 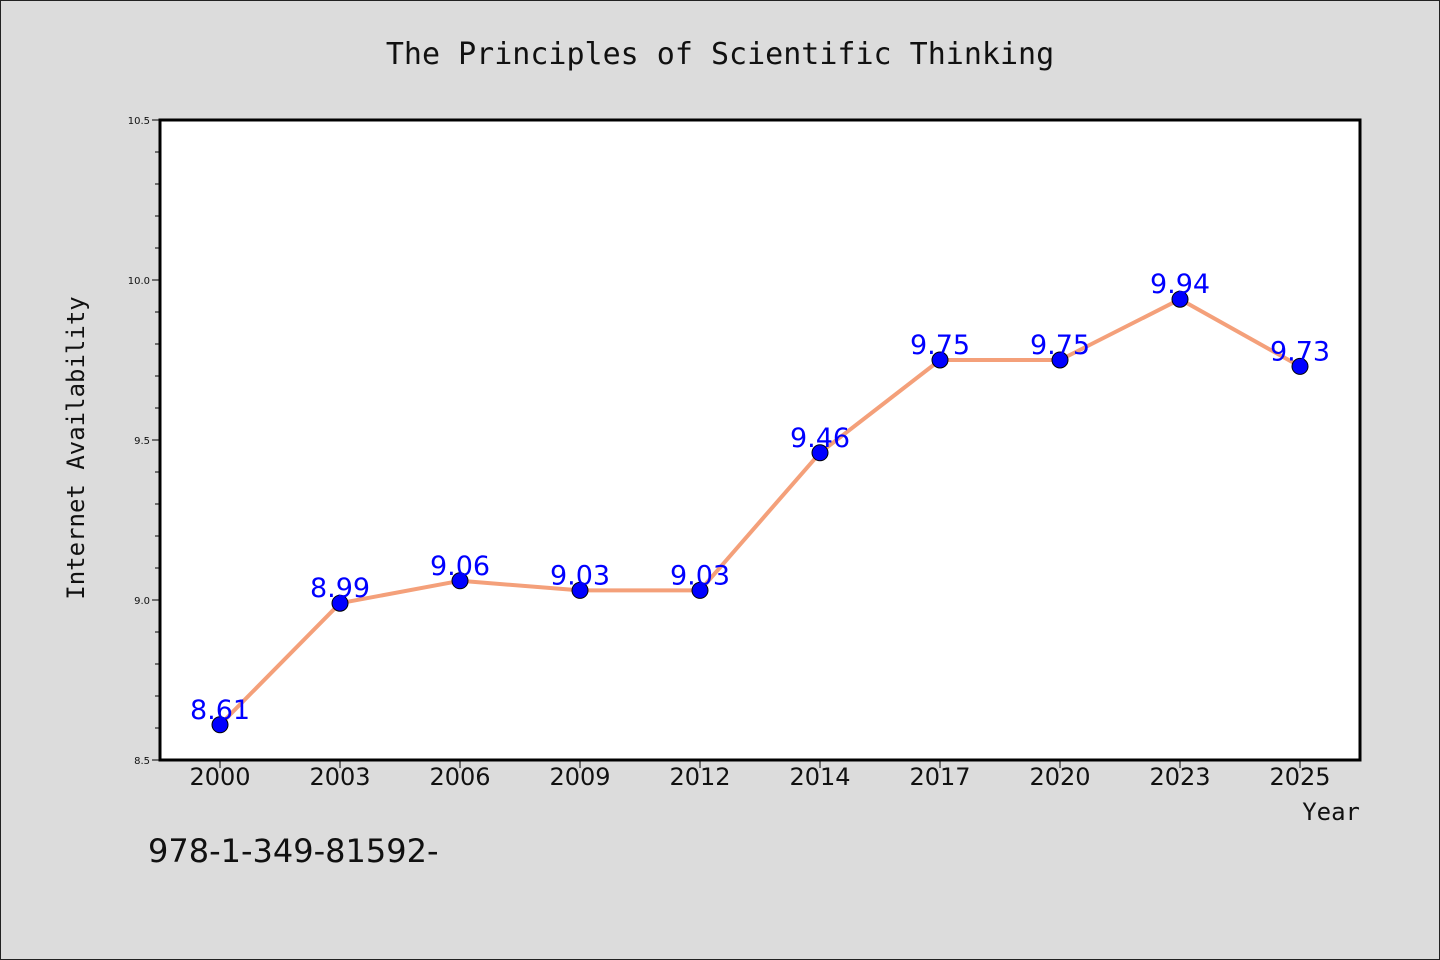 What do you see at coordinates (939, 777) in the screenshot?
I see `x-tick-label: 2017` at bounding box center [939, 777].